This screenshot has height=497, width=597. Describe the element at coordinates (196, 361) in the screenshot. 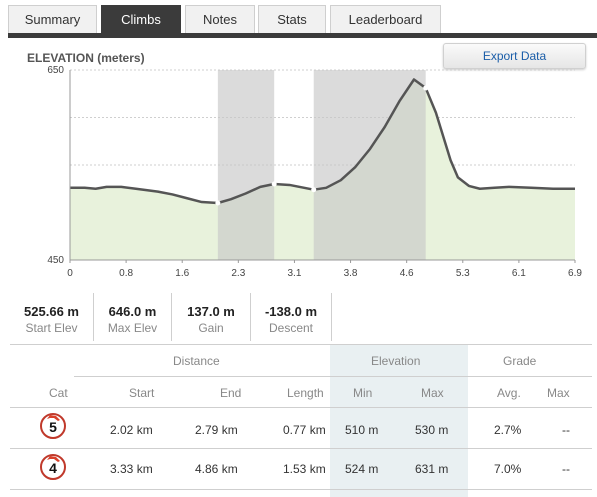

I see `group-distance: Distance` at that location.